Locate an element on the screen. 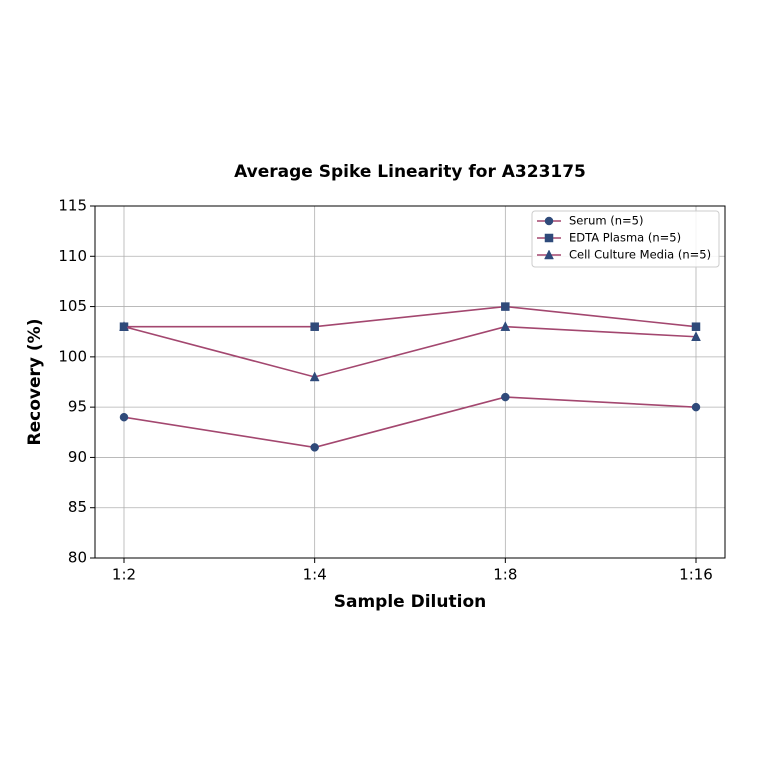 This screenshot has width=764, height=764. y-tick-label: 115 is located at coordinates (72, 206).